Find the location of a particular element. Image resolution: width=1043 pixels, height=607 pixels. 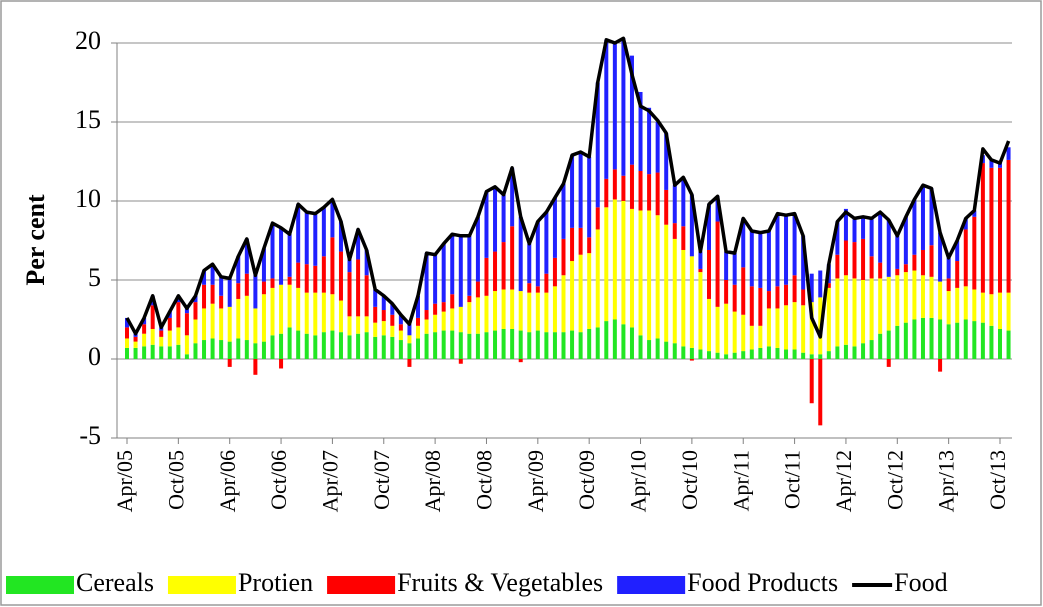

legend-label: Food Products is located at coordinates (762, 582).